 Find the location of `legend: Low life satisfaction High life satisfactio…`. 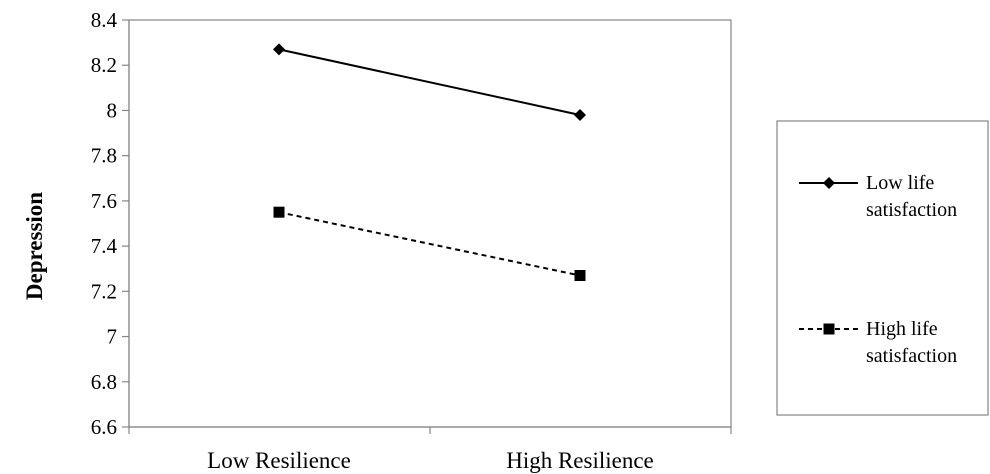

legend: Low life satisfaction High life satisfactio… is located at coordinates (882, 268).